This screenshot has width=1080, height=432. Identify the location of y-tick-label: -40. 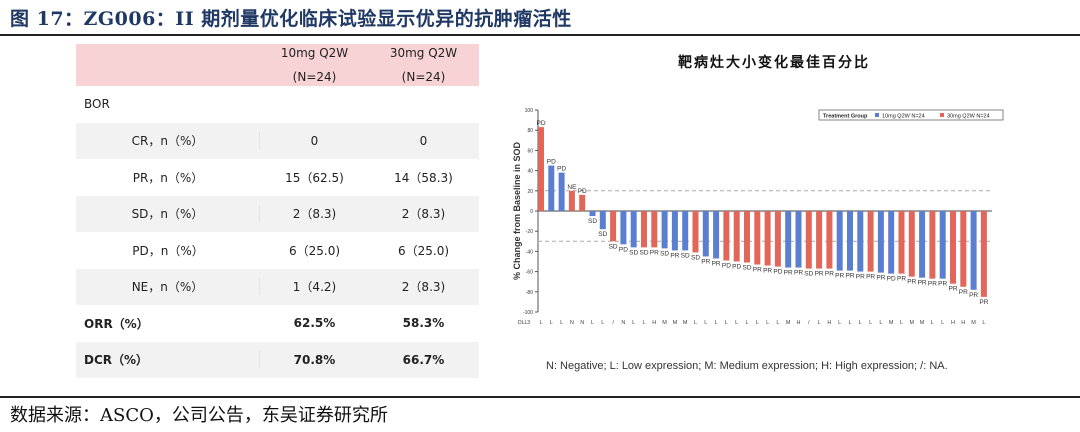
(529, 252).